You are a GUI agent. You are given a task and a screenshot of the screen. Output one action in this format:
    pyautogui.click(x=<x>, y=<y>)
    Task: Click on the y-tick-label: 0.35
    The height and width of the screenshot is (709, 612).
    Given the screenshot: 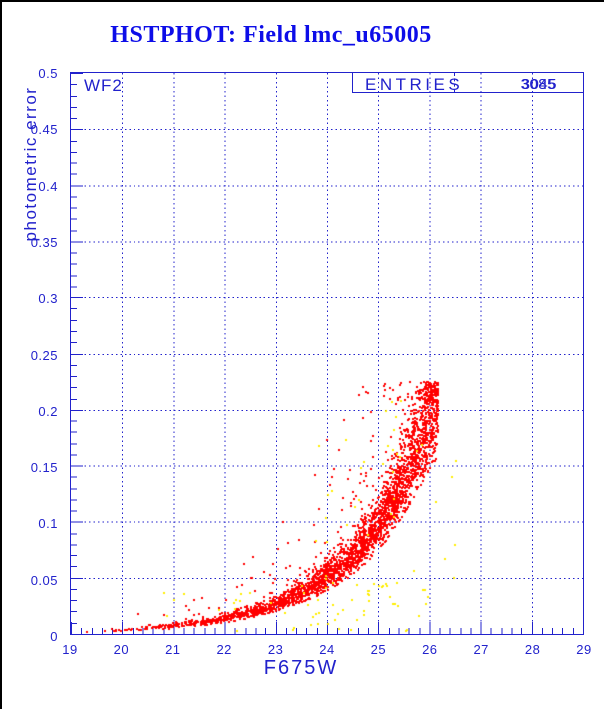 What is the action you would take?
    pyautogui.click(x=44, y=242)
    